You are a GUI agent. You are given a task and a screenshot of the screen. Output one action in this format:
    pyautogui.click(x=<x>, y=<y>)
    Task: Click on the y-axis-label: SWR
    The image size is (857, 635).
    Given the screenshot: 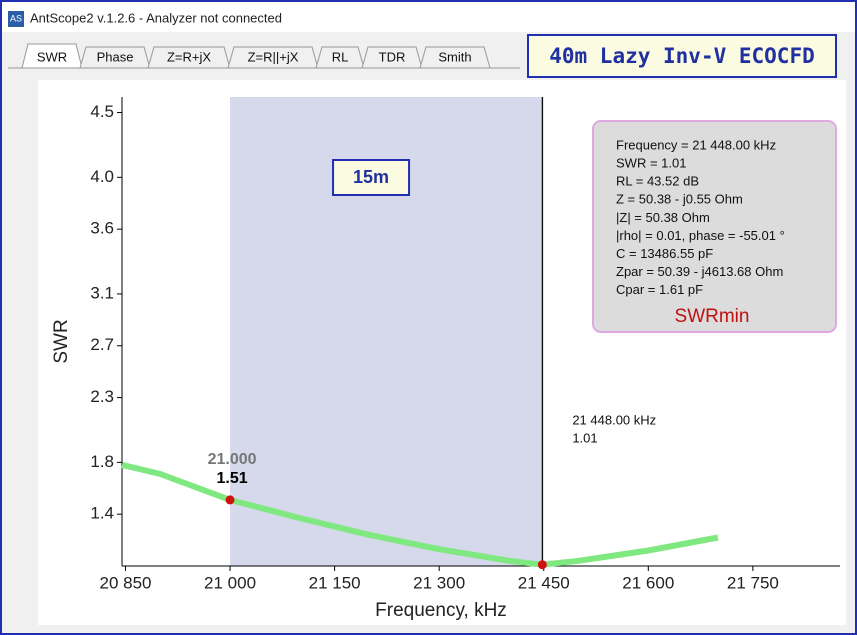 What is the action you would take?
    pyautogui.click(x=61, y=341)
    